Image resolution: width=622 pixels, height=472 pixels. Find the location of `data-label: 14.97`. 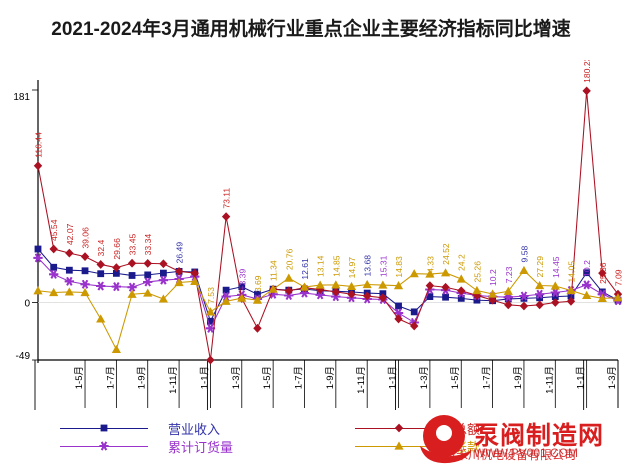

data-label: 14.97 is located at coordinates (352, 268).